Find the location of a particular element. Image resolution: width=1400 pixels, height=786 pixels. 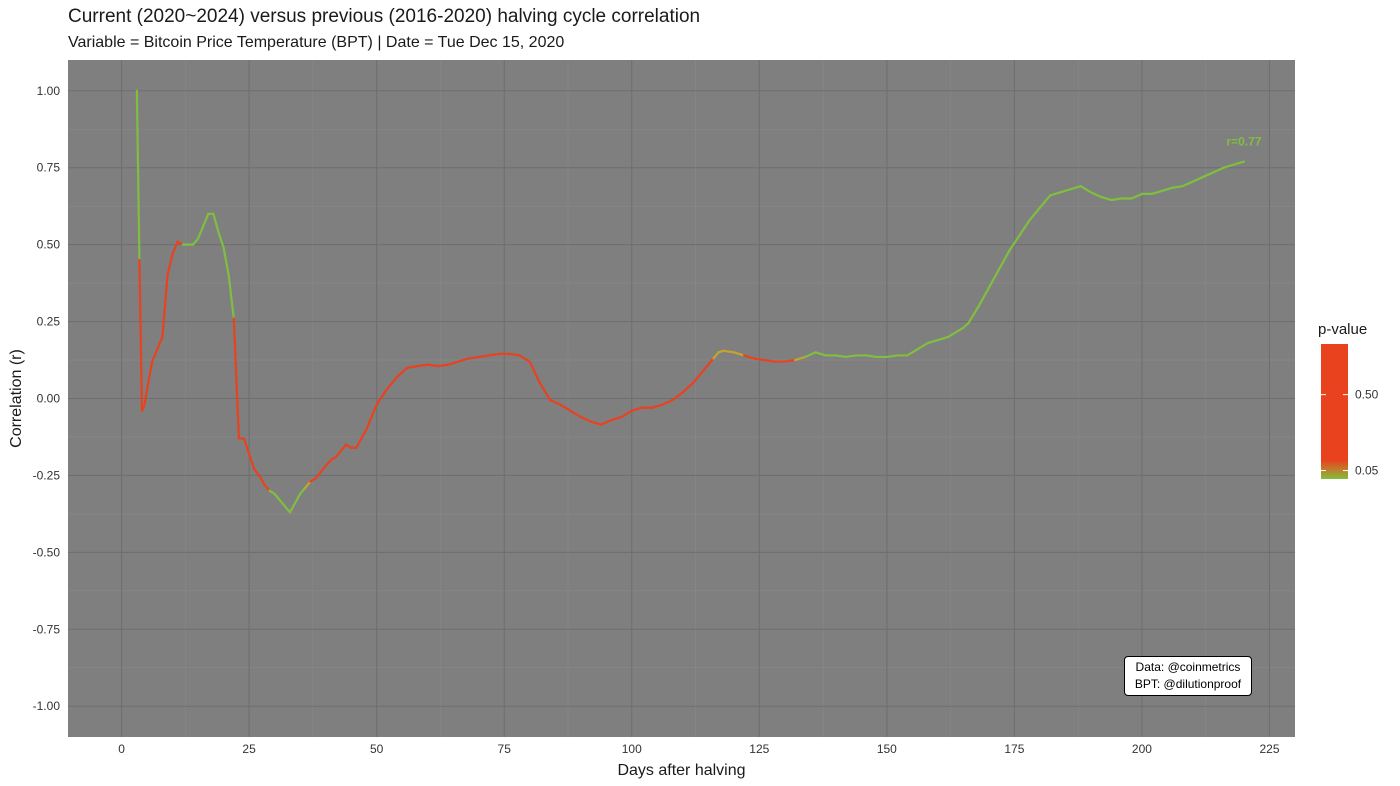

y-tick-label: 0.75 is located at coordinates (49, 168).